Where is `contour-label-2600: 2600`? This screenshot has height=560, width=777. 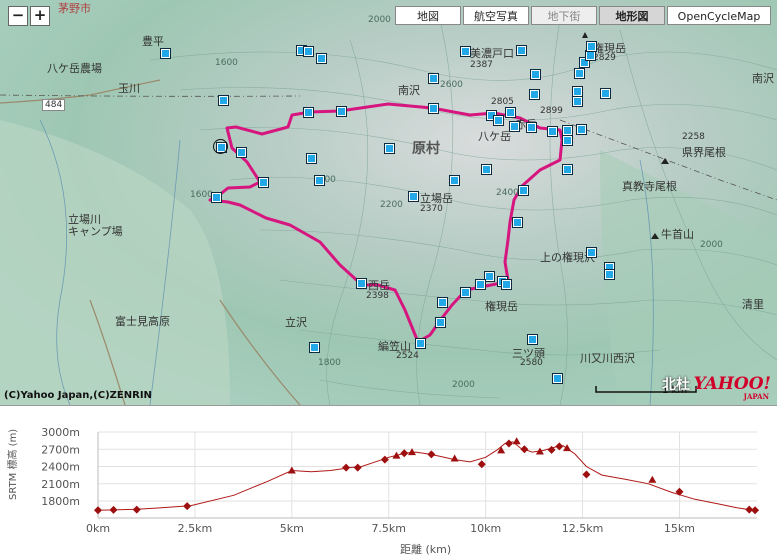
contour-label-2600: 2600 is located at coordinates (451, 85).